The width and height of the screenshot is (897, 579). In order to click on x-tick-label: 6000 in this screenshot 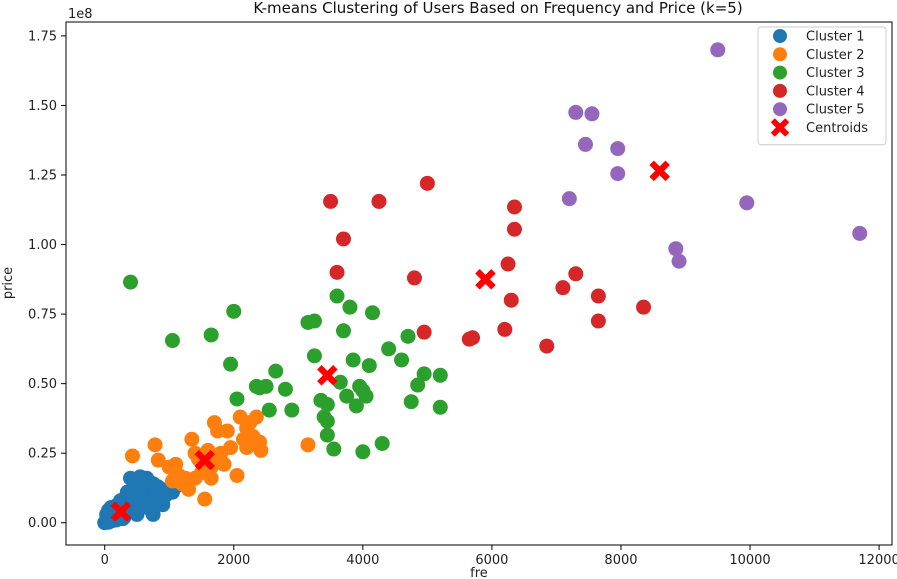, I will do `click(491, 560)`.